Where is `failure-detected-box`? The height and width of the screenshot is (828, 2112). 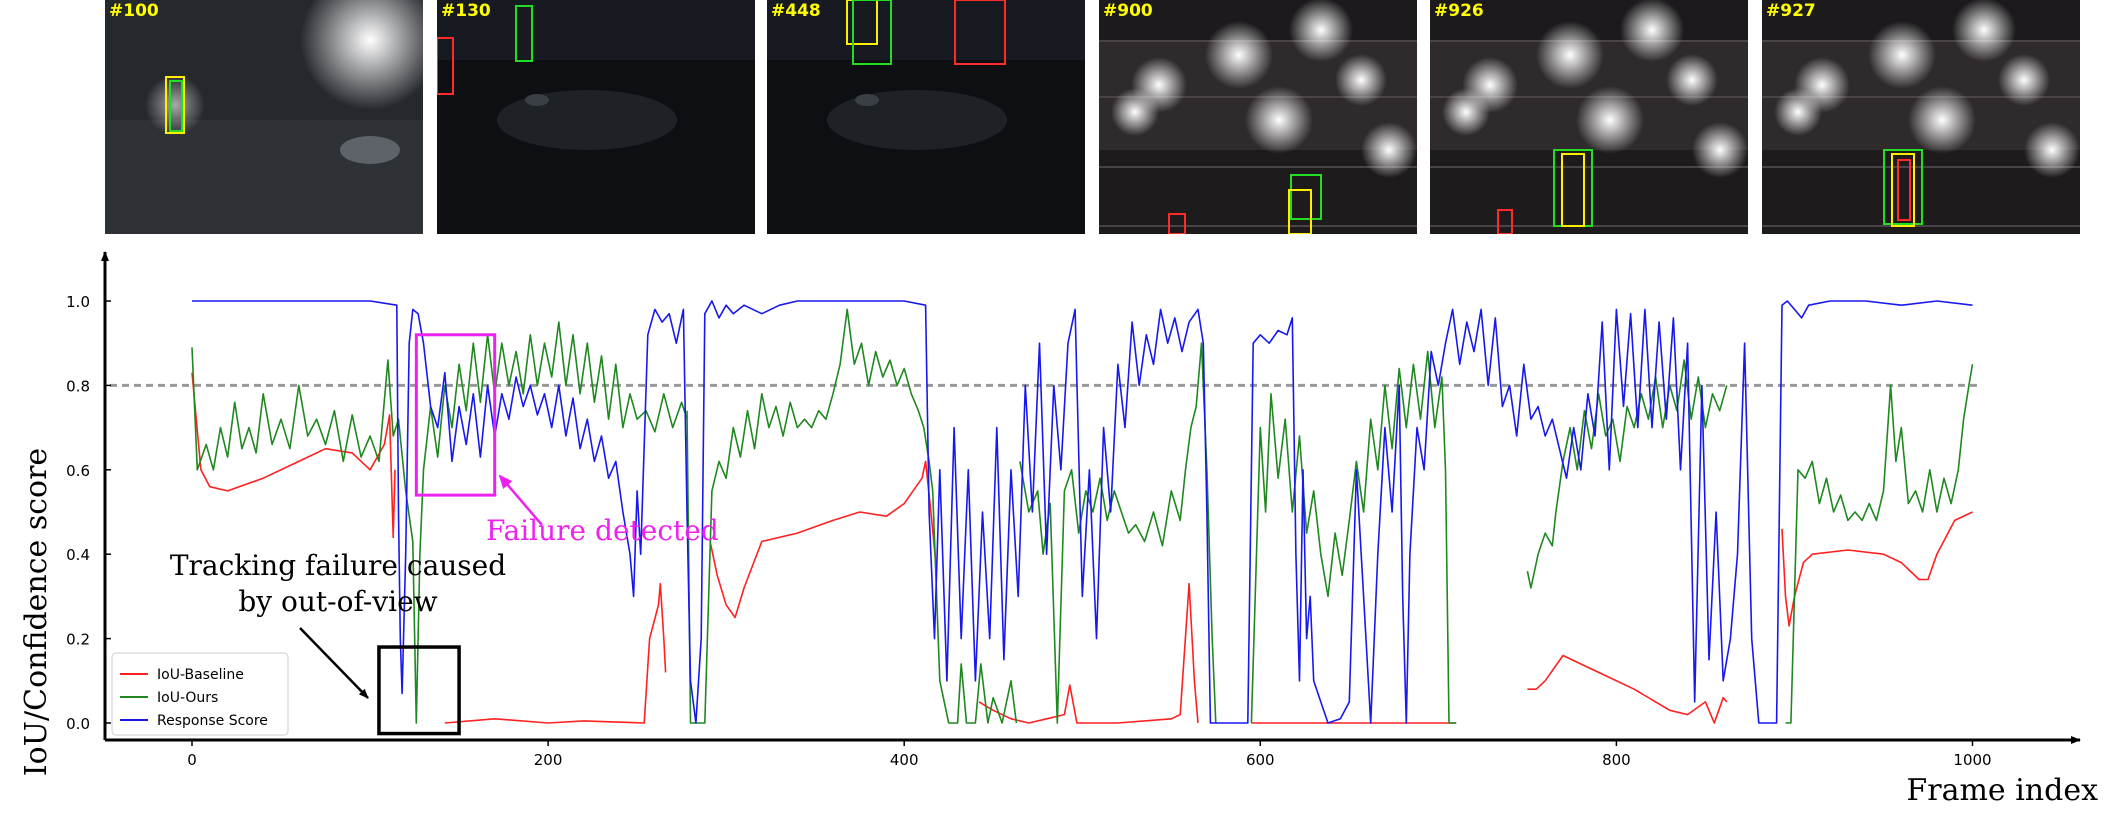 failure-detected-box is located at coordinates (455, 415).